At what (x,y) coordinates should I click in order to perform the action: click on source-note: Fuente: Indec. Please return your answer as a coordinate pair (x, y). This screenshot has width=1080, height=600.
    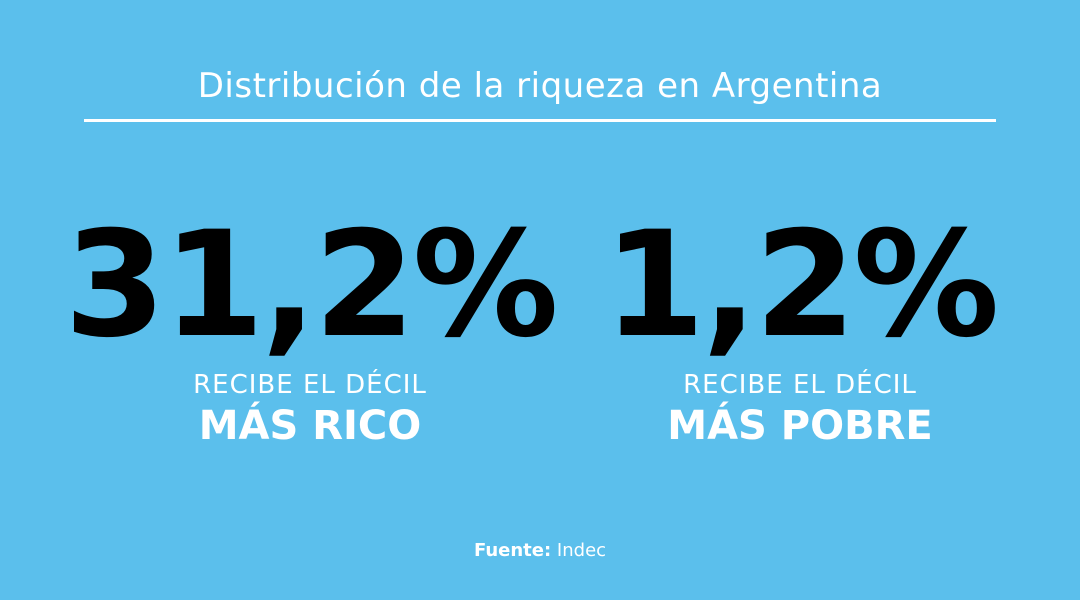
    Looking at the image, I should click on (540, 550).